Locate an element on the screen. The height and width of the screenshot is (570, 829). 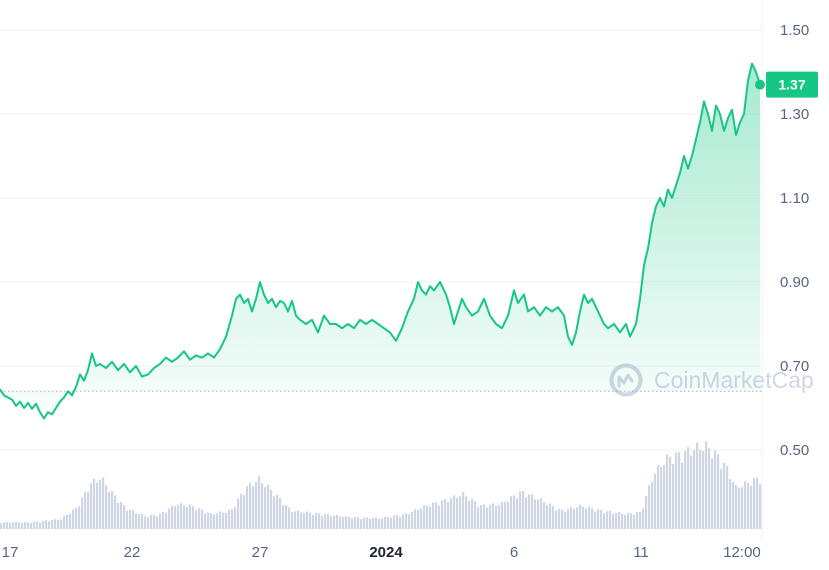
y-tick-label: 1.50 is located at coordinates (794, 30).